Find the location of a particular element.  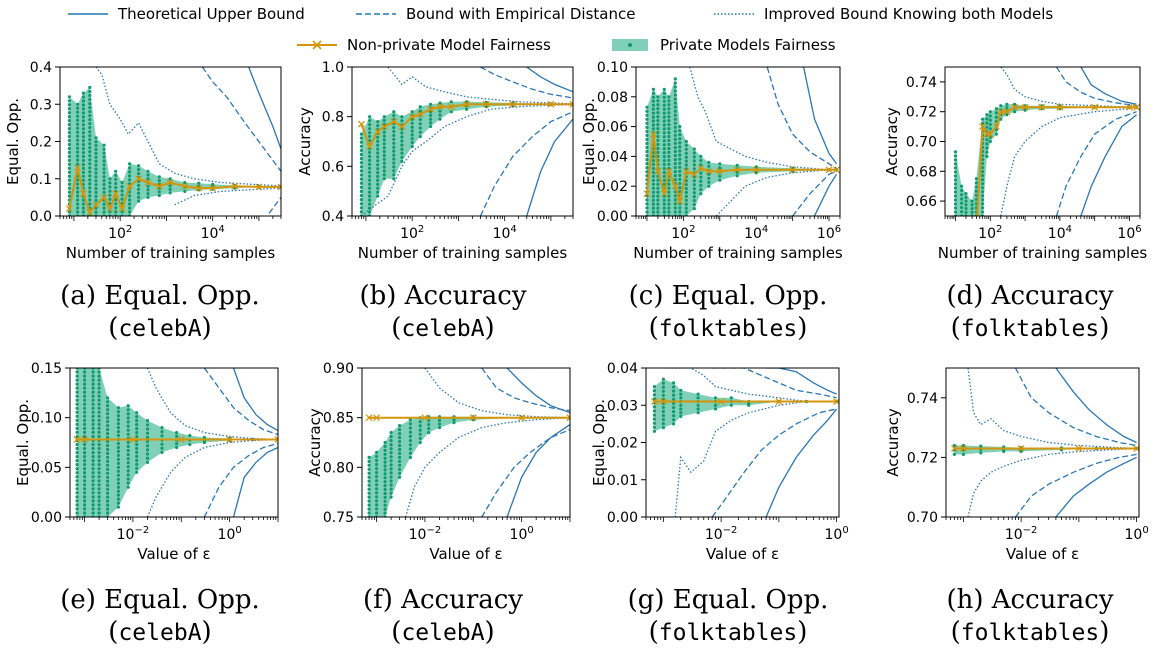

bound-dotted-lo-g is located at coordinates (752, 458).